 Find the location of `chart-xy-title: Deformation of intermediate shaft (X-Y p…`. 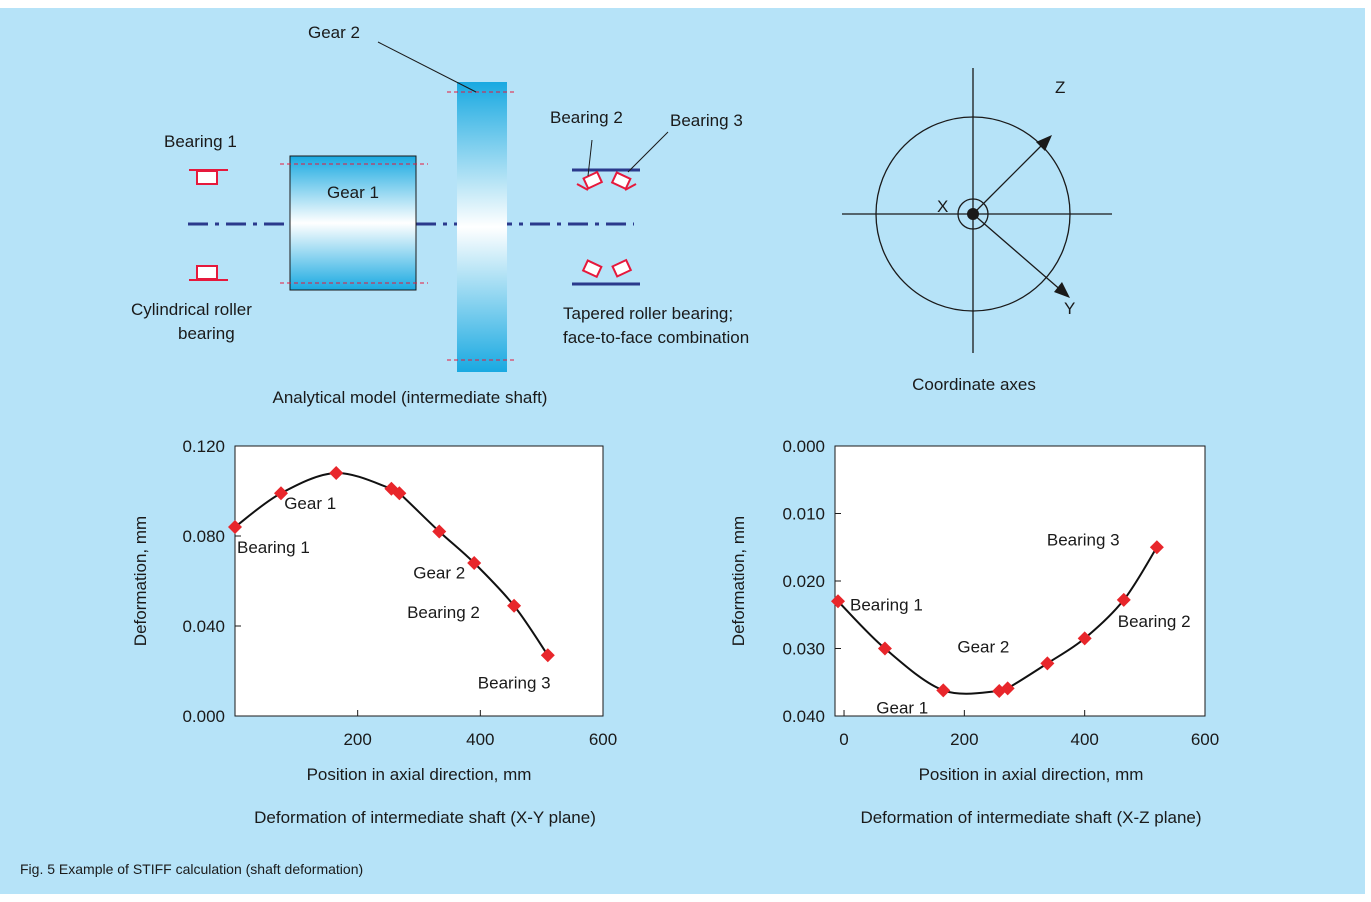

chart-xy-title: Deformation of intermediate shaft (X-Y p… is located at coordinates (425, 817).